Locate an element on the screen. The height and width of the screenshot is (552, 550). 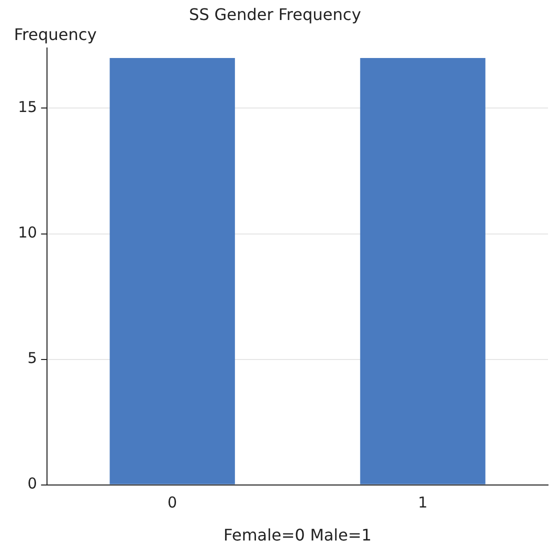
x-tick-label: 1 is located at coordinates (423, 503).